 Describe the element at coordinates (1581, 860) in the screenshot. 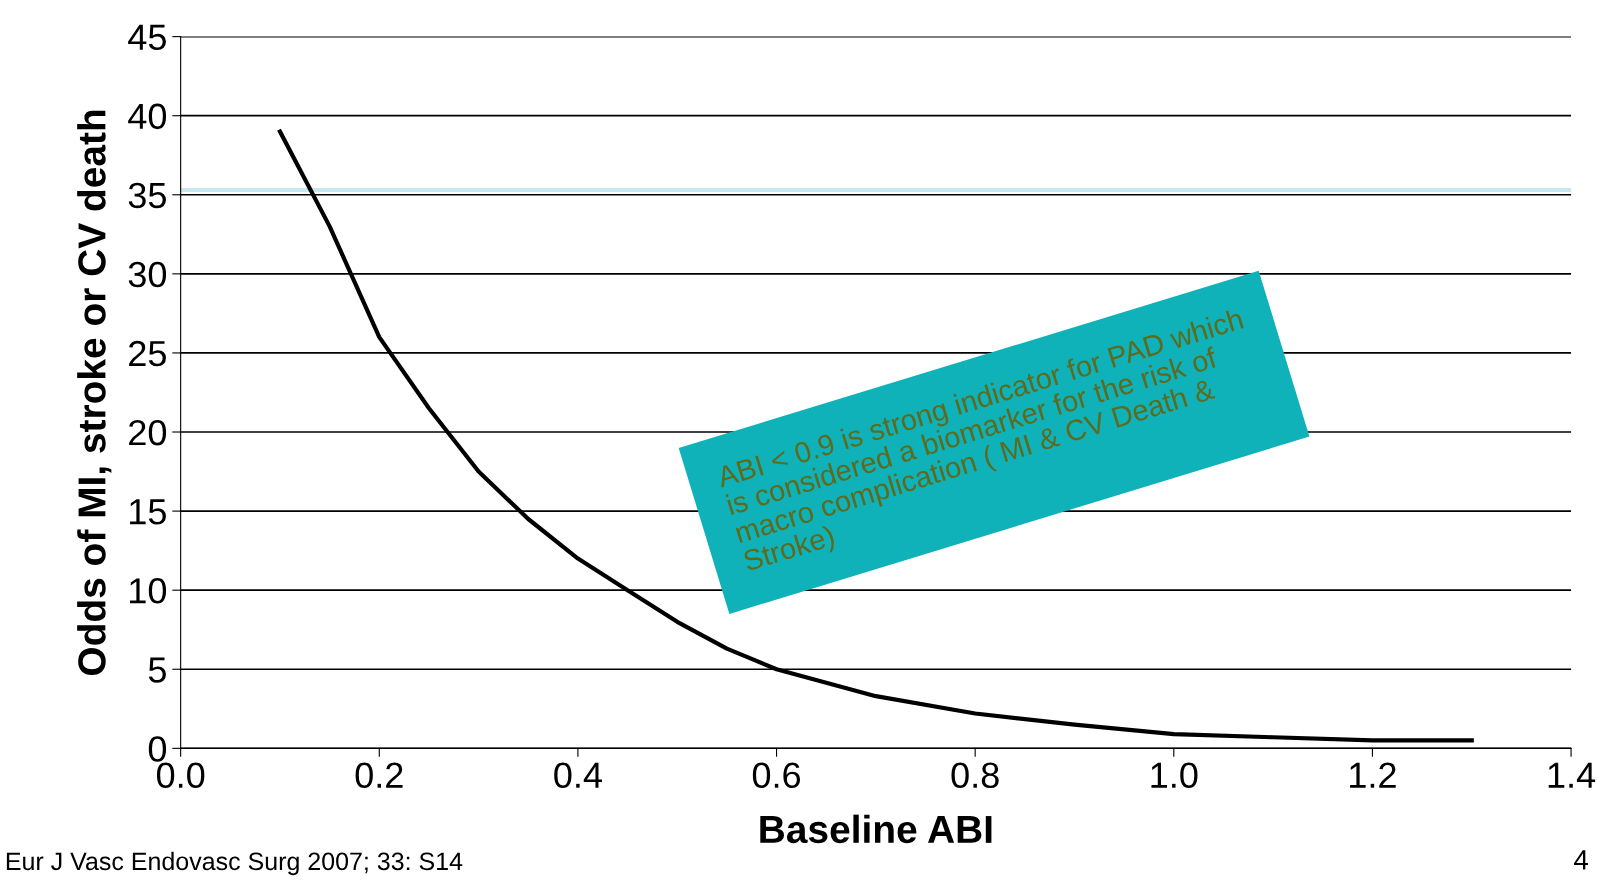

I see `text: 4` at that location.